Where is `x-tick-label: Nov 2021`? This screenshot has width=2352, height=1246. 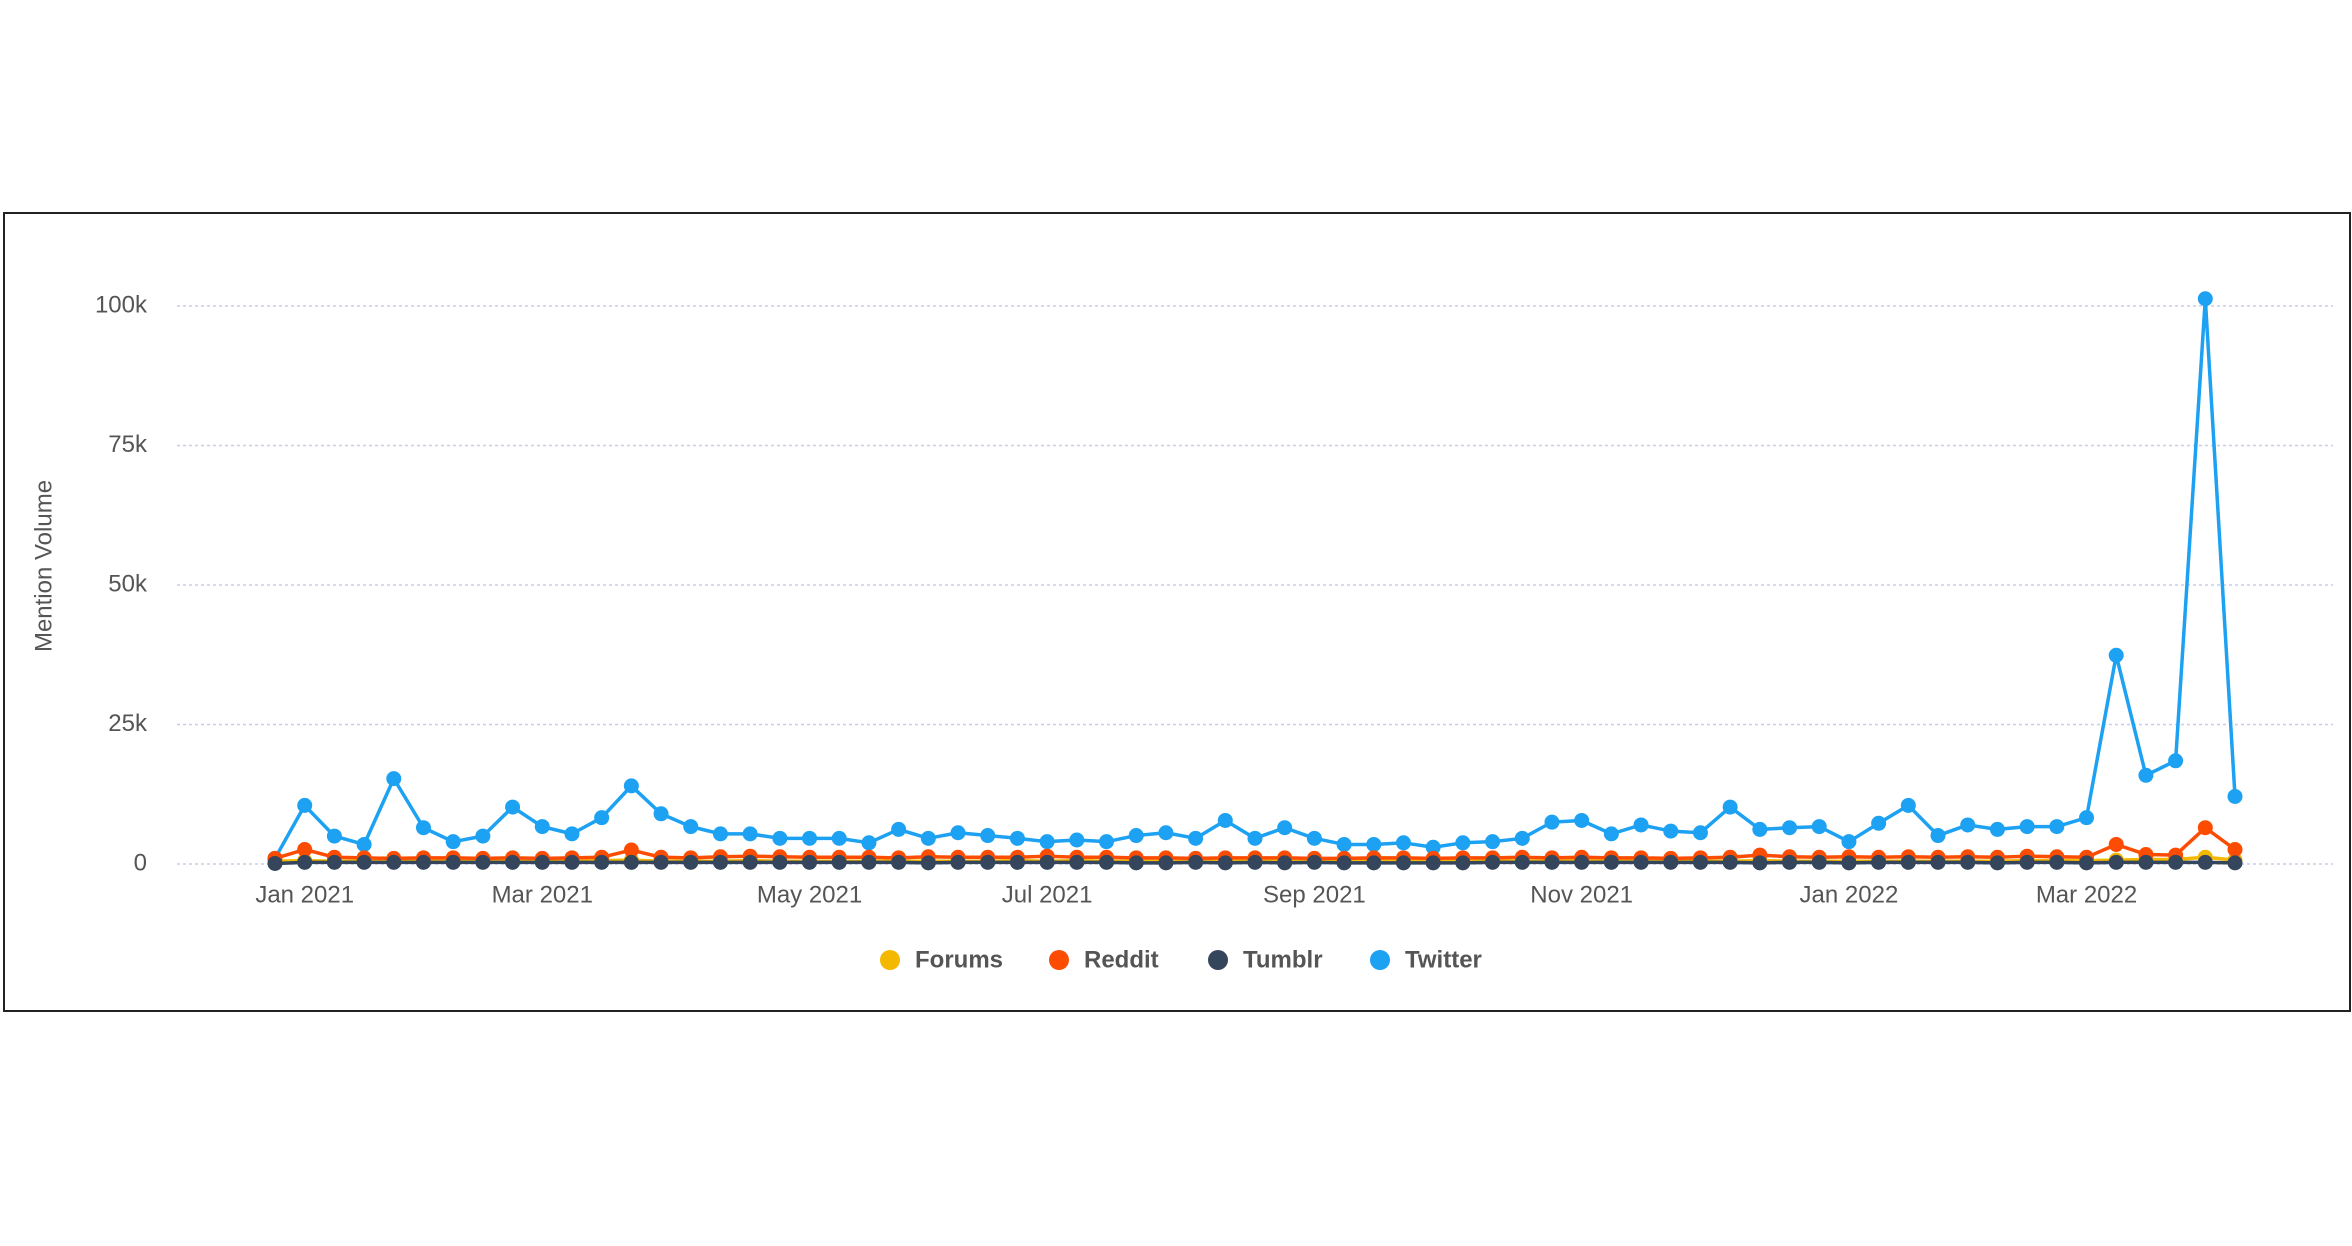 x-tick-label: Nov 2021 is located at coordinates (1581, 894).